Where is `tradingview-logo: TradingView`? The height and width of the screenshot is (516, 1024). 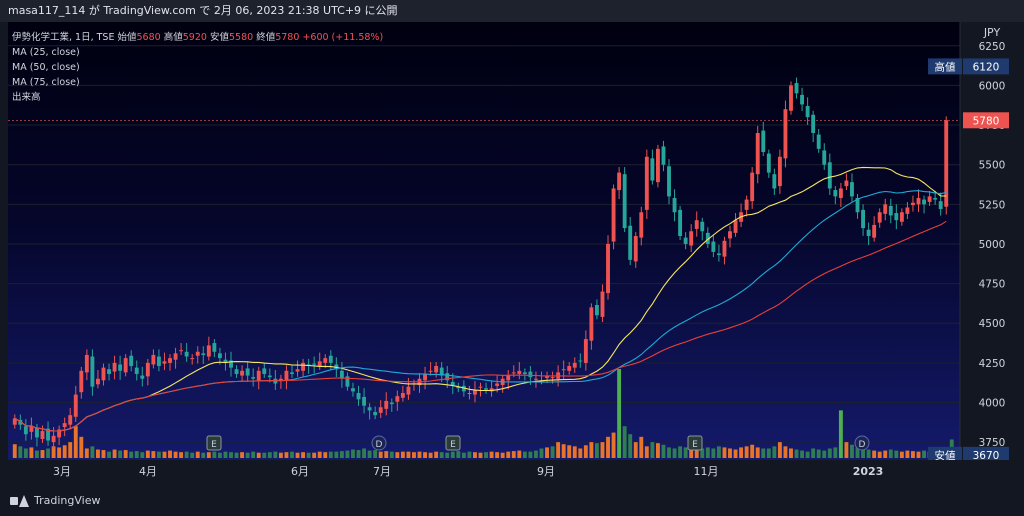 tradingview-logo: TradingView is located at coordinates (55, 500).